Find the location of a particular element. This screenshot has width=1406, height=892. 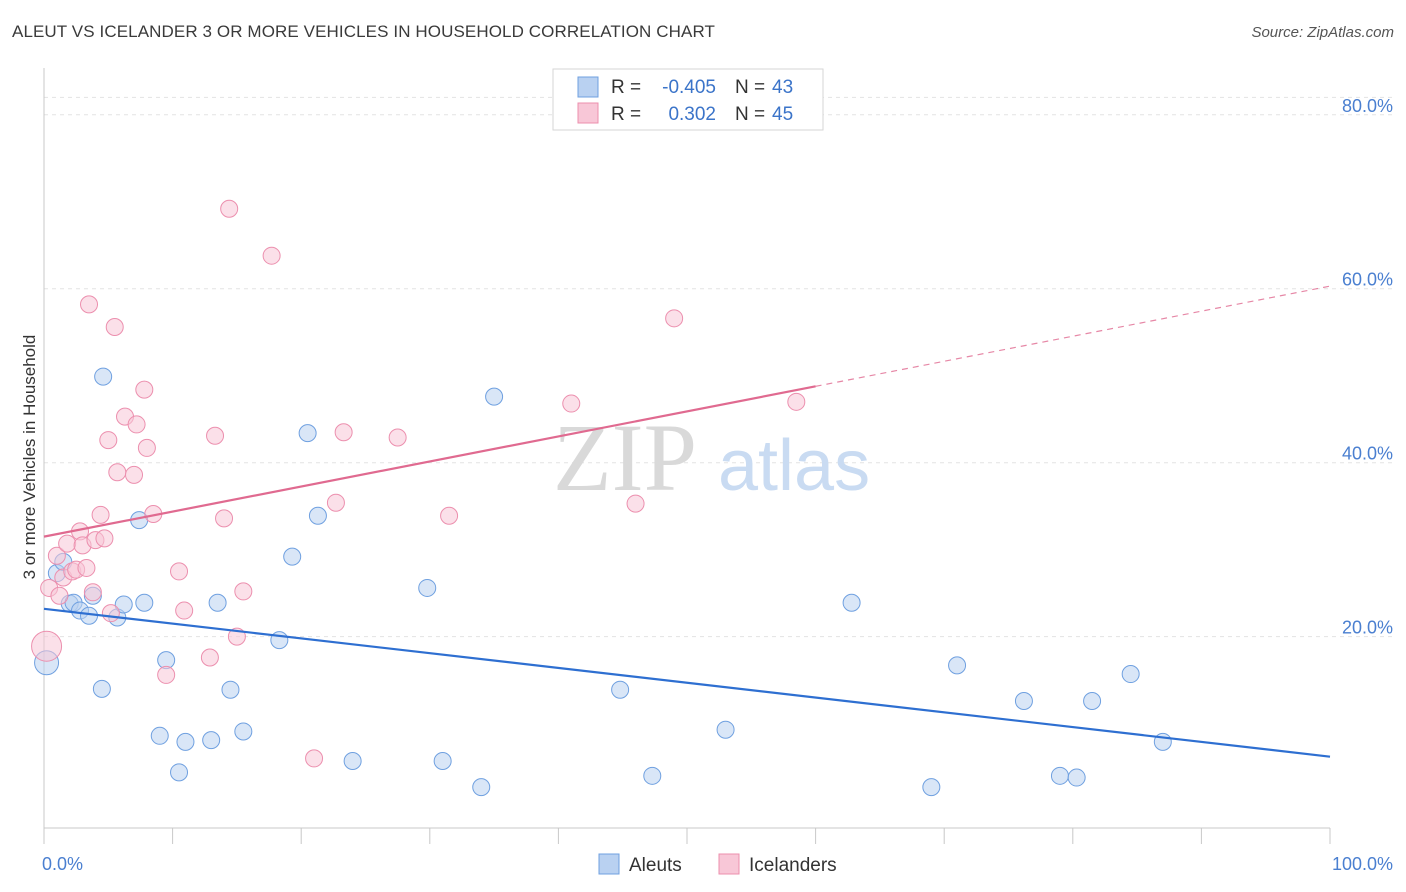

legend-bottom-label-aleuts: Aleuts is located at coordinates (655, 865).